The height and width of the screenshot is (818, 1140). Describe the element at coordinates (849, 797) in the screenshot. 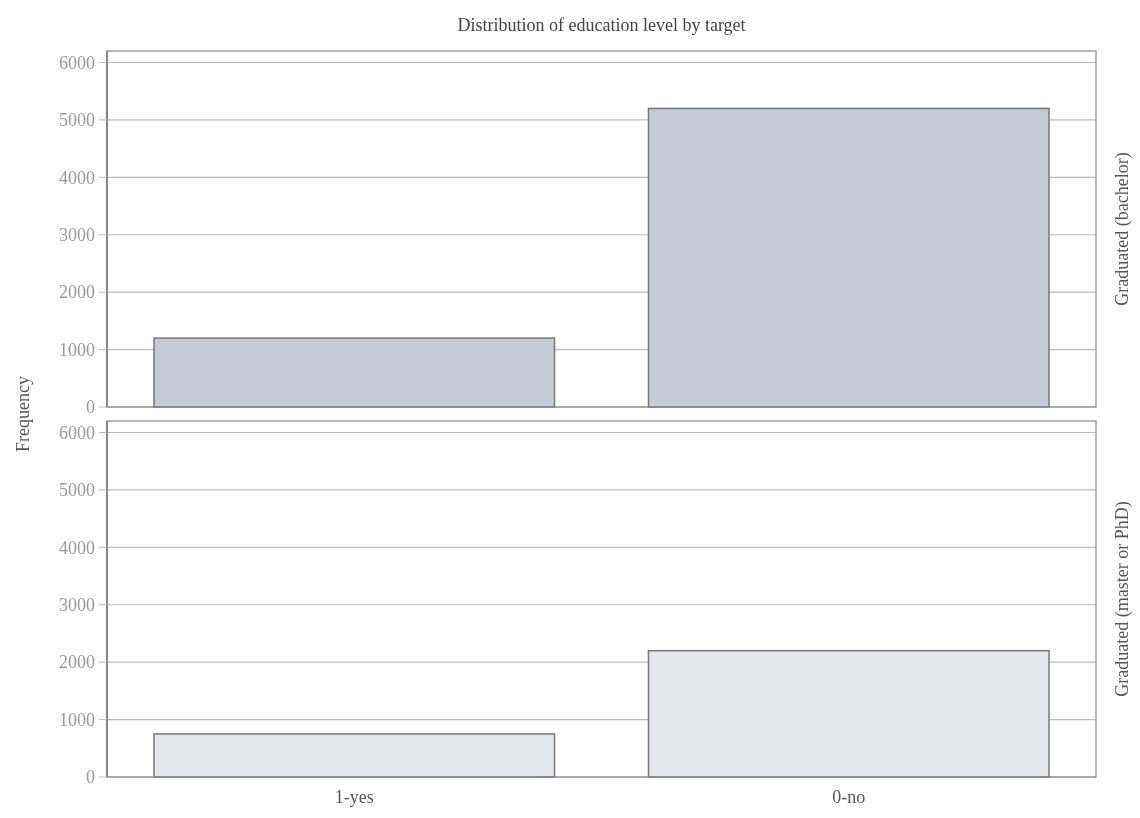

I see `x-tick-label: 0-no` at that location.